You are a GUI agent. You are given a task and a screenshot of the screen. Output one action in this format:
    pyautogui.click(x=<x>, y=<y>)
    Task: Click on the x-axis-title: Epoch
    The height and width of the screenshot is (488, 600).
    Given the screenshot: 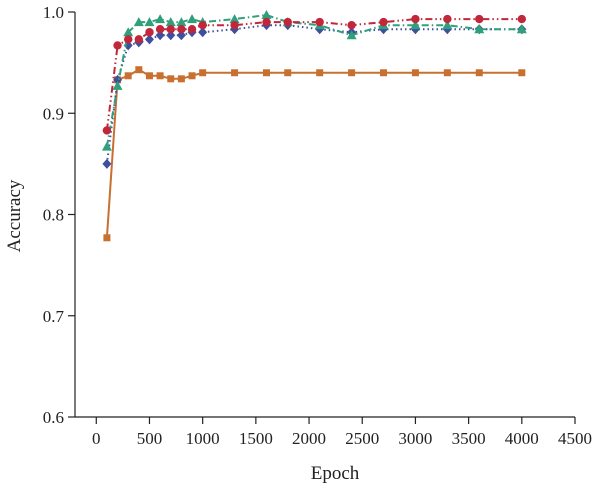 What is the action you would take?
    pyautogui.click(x=335, y=473)
    